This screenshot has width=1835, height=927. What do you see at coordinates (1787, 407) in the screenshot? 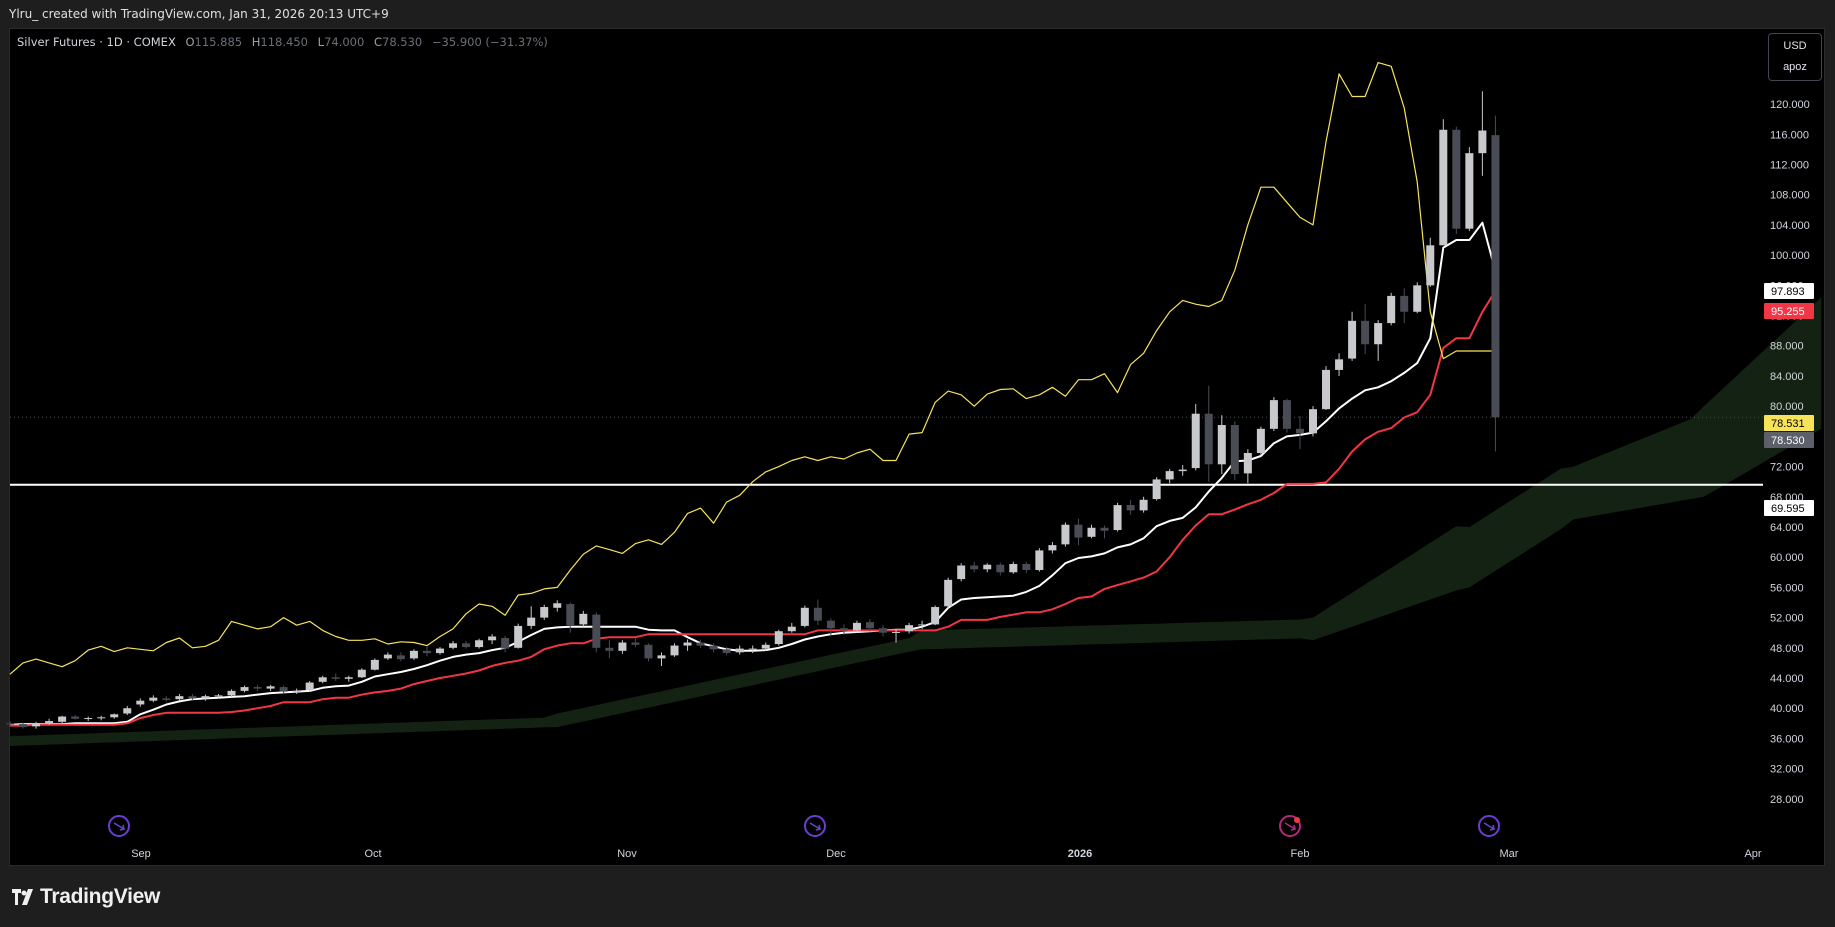
I see `y-axis-tick-label: 80.000` at bounding box center [1787, 407].